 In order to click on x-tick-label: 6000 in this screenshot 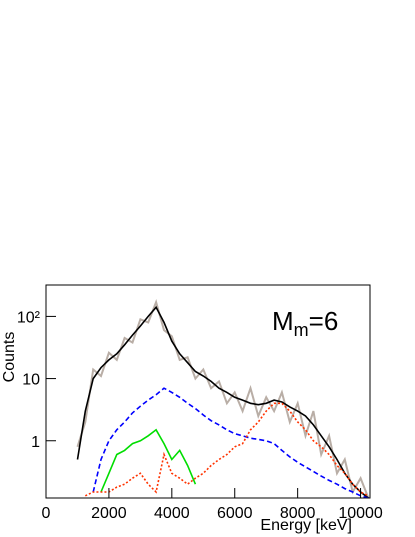, I will do `click(235, 513)`.